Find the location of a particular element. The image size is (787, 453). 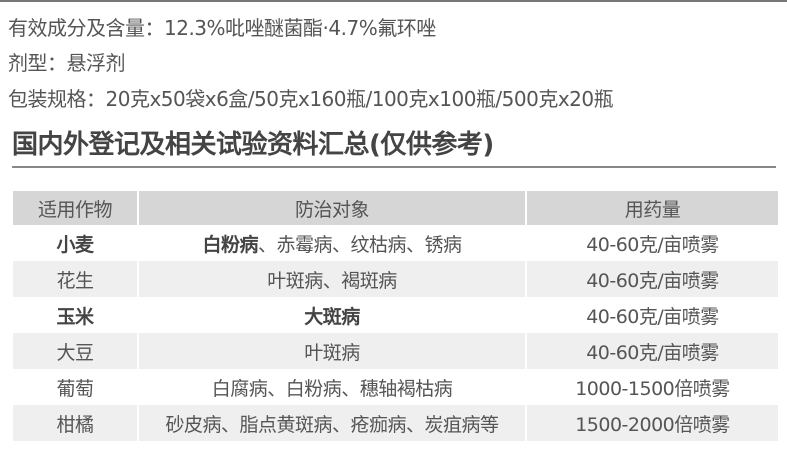

target-cell: 砂皮病、脂点黄斑病、疮痂病、炭疽病等 is located at coordinates (331, 423).